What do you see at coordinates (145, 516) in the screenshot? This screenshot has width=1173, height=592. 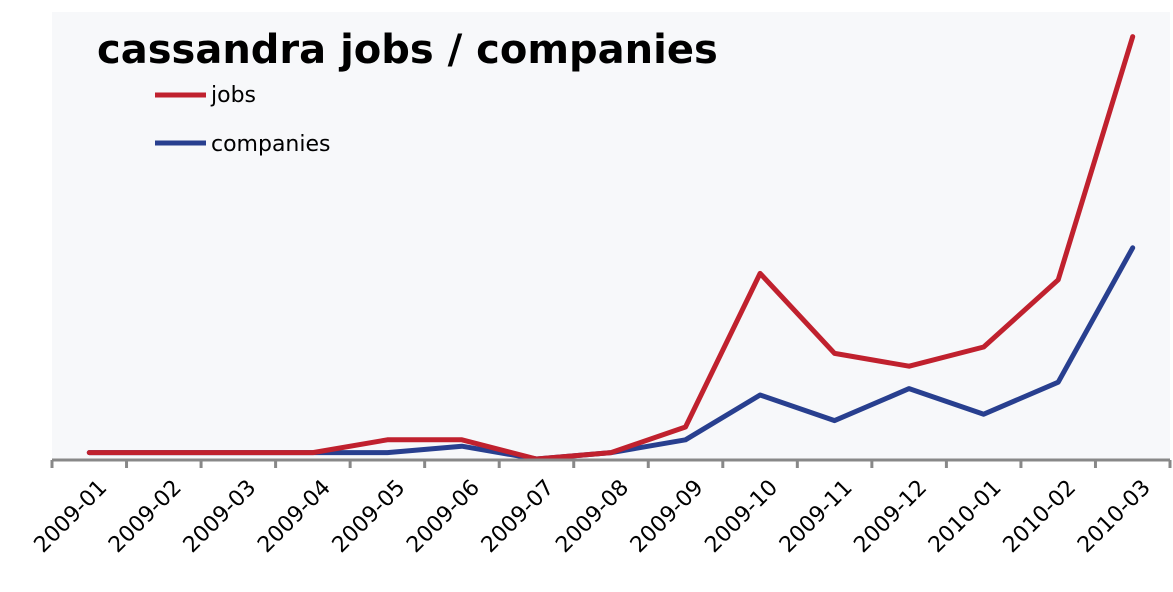 I see `x-tick-label: 2009-02` at bounding box center [145, 516].